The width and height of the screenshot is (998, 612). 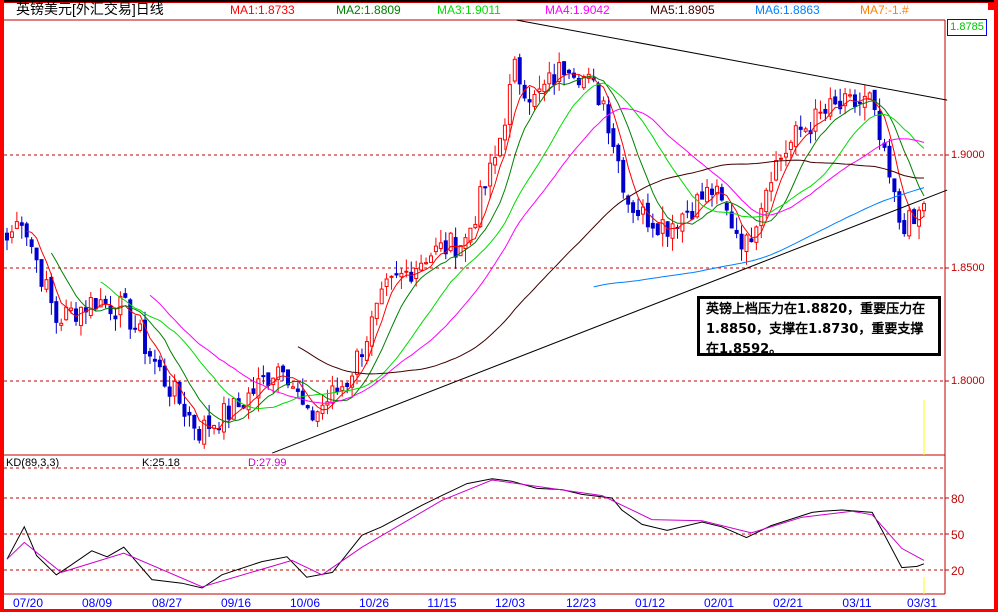 I want to click on ma6-line, so click(x=759, y=237).